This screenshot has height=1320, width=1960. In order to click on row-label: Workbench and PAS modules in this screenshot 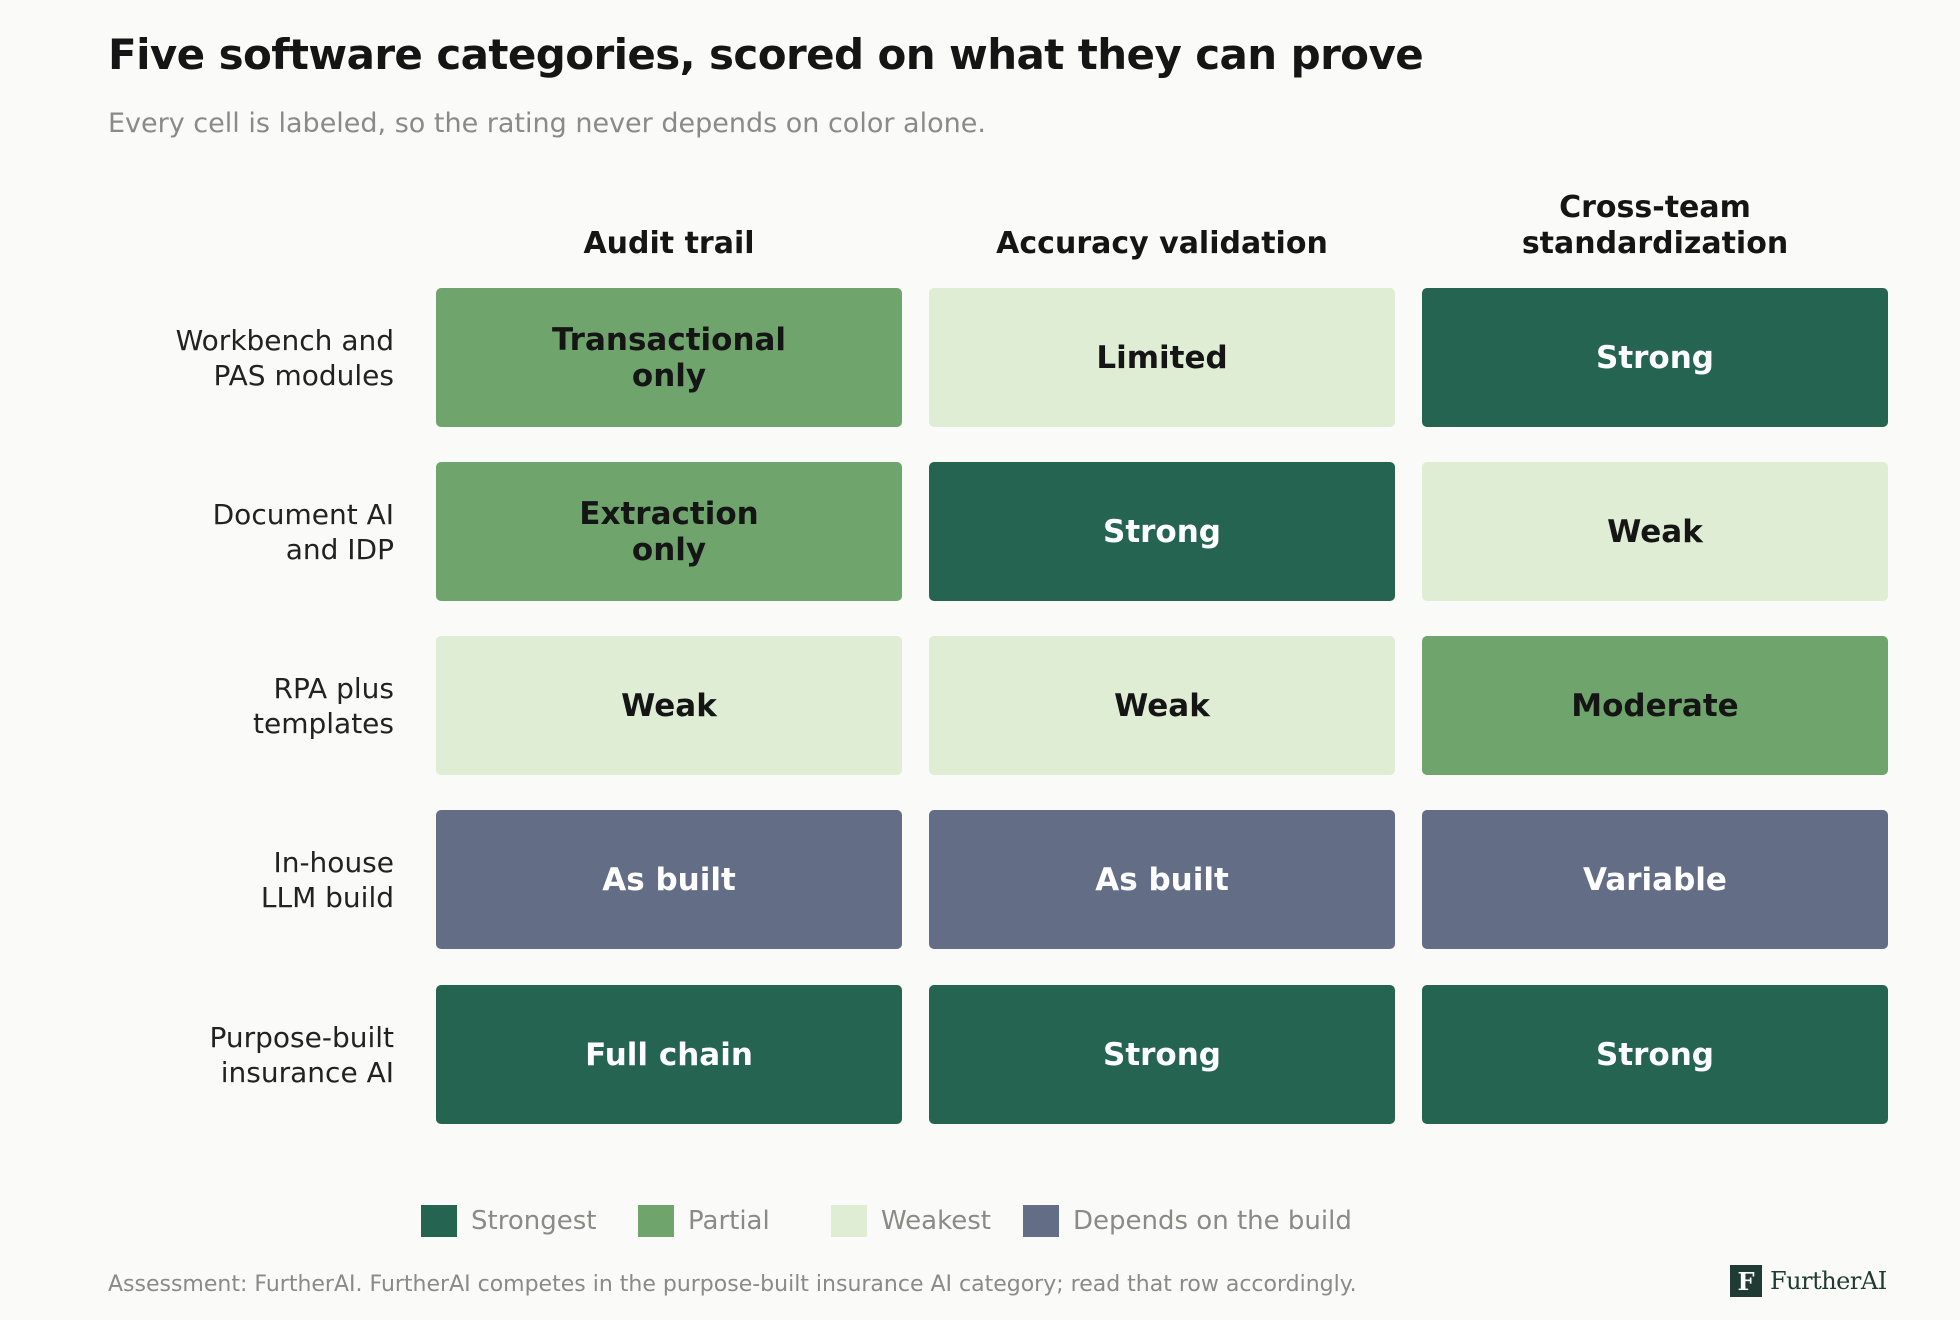, I will do `click(284, 357)`.